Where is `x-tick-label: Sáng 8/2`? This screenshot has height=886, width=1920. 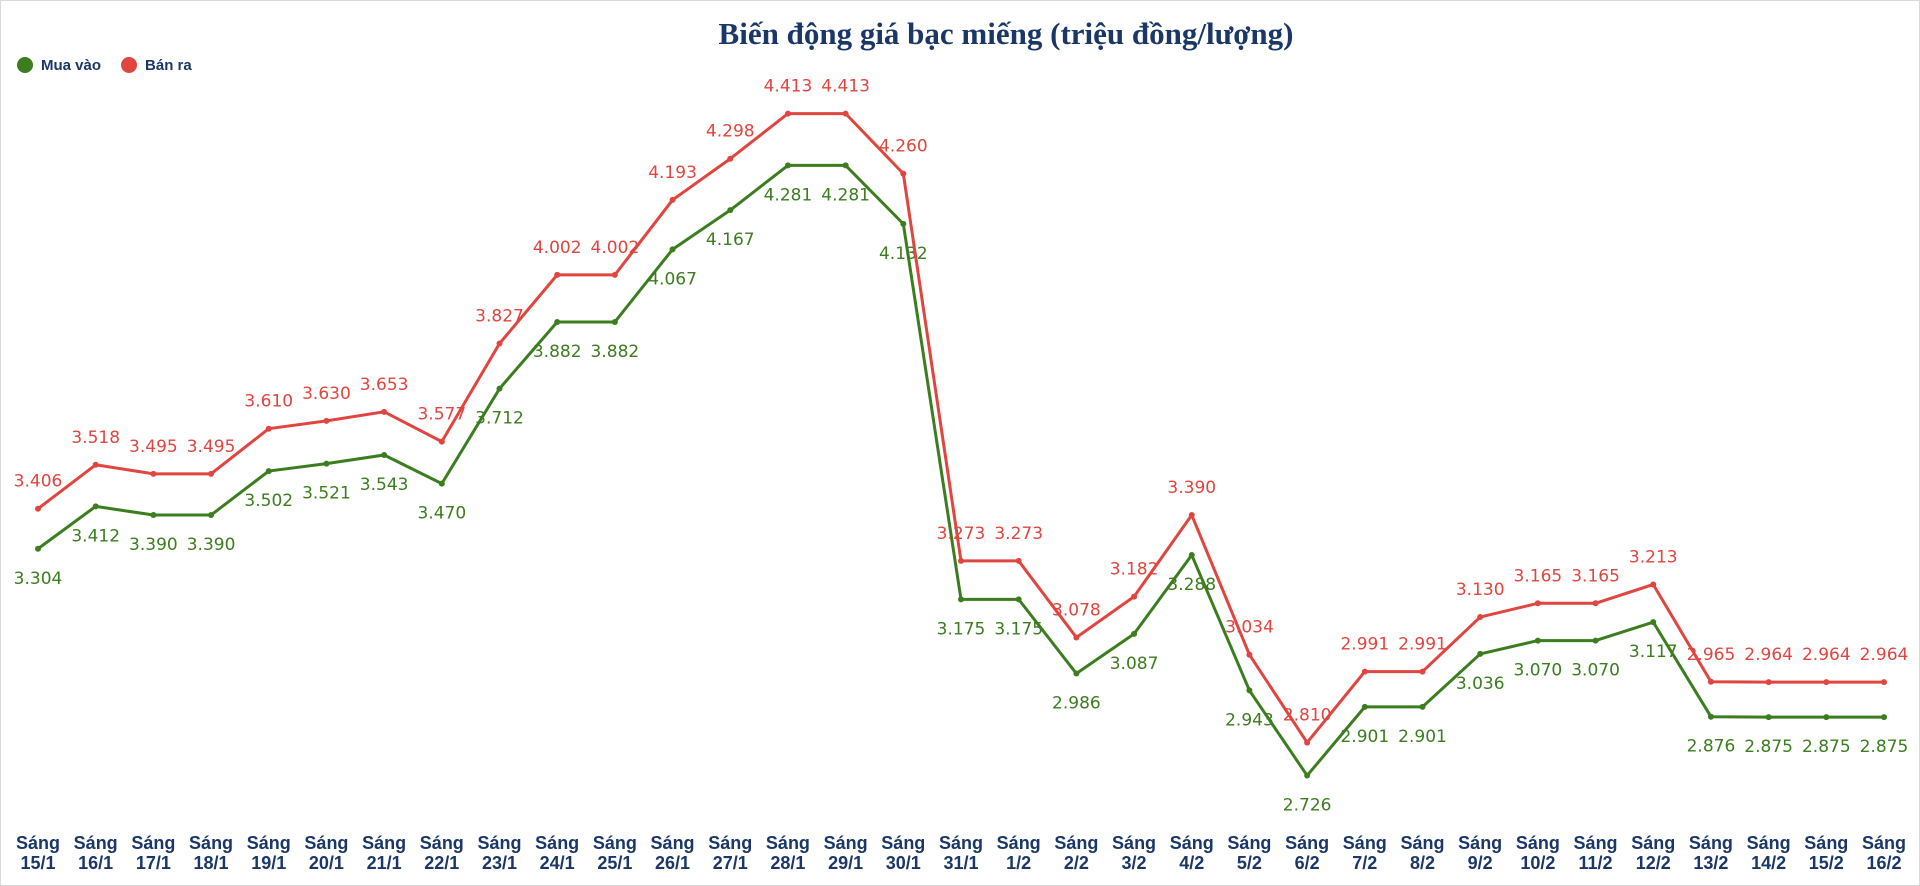 x-tick-label: Sáng 8/2 is located at coordinates (1422, 853).